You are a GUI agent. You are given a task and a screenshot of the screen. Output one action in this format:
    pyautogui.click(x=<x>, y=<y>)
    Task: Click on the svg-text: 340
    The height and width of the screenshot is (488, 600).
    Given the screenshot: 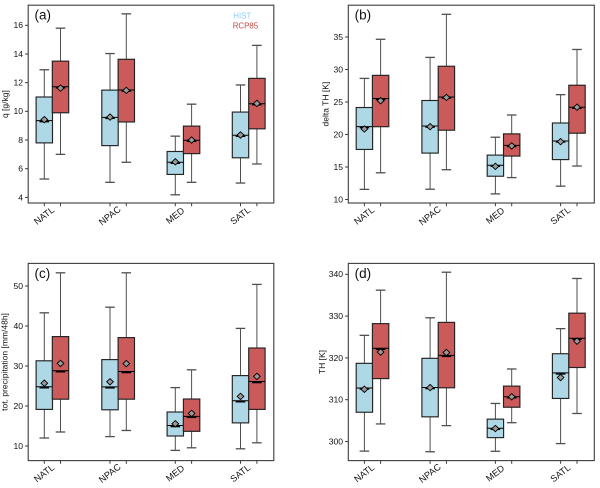 What is the action you would take?
    pyautogui.click(x=336, y=274)
    